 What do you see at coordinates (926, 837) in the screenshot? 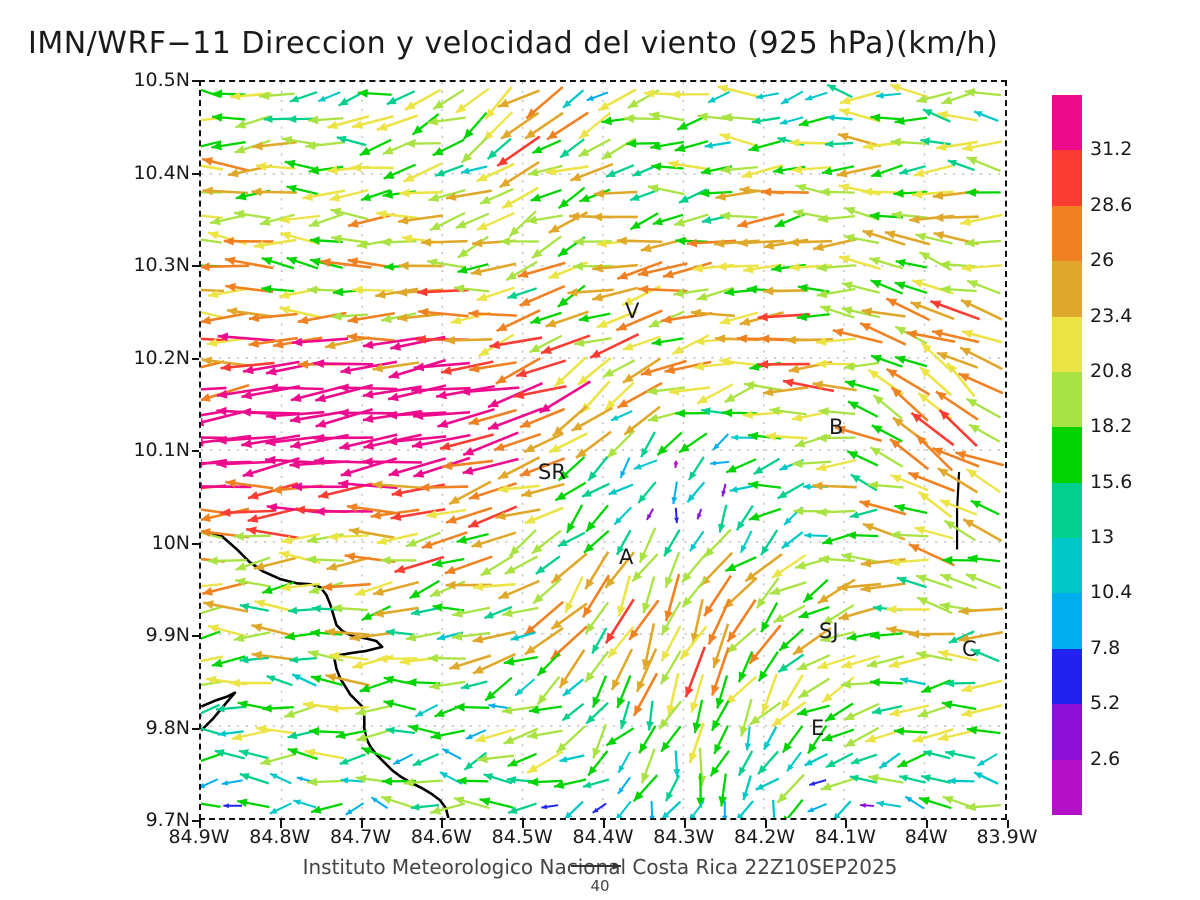
I see `x-tick-label: 84W` at bounding box center [926, 837].